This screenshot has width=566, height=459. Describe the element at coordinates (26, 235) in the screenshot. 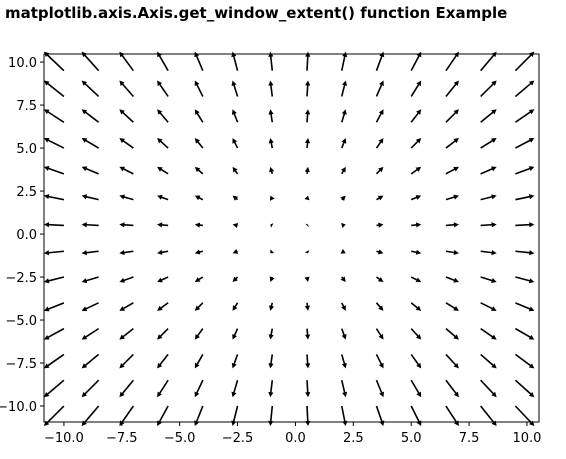

I see `y-tick-label: 0.0` at that location.